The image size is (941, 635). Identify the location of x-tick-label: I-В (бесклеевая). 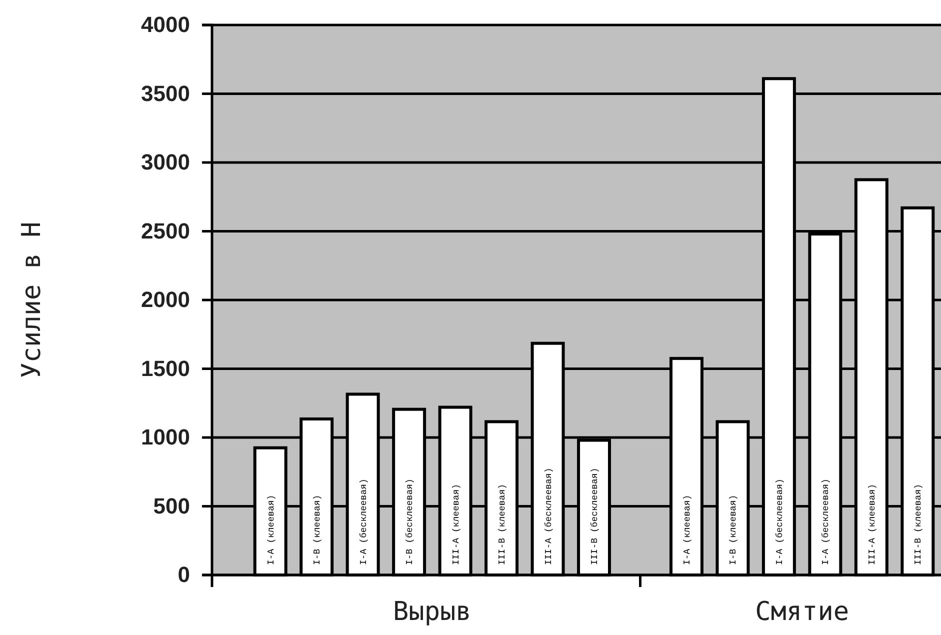
(410, 521).